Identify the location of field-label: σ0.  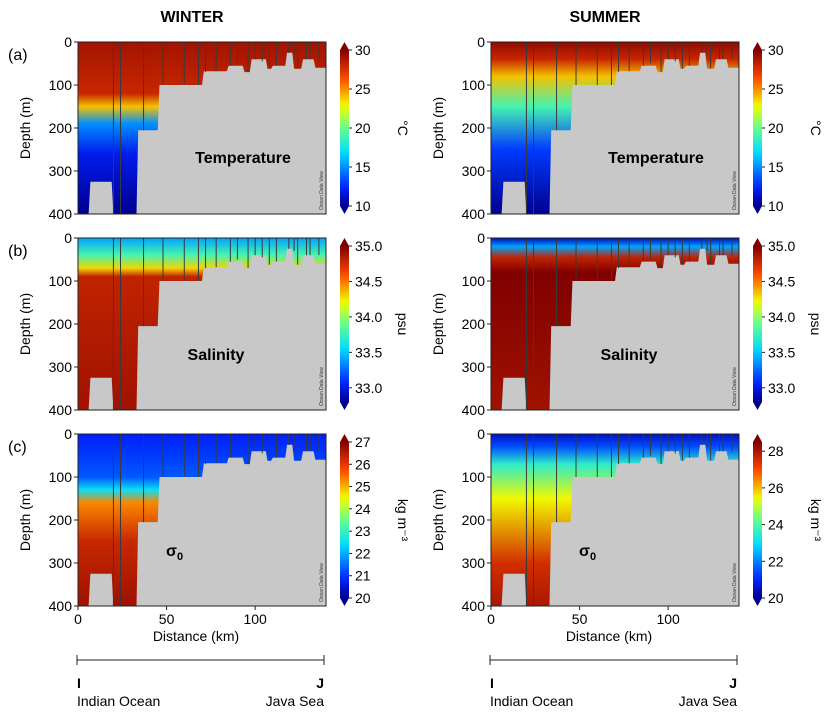
(174, 553).